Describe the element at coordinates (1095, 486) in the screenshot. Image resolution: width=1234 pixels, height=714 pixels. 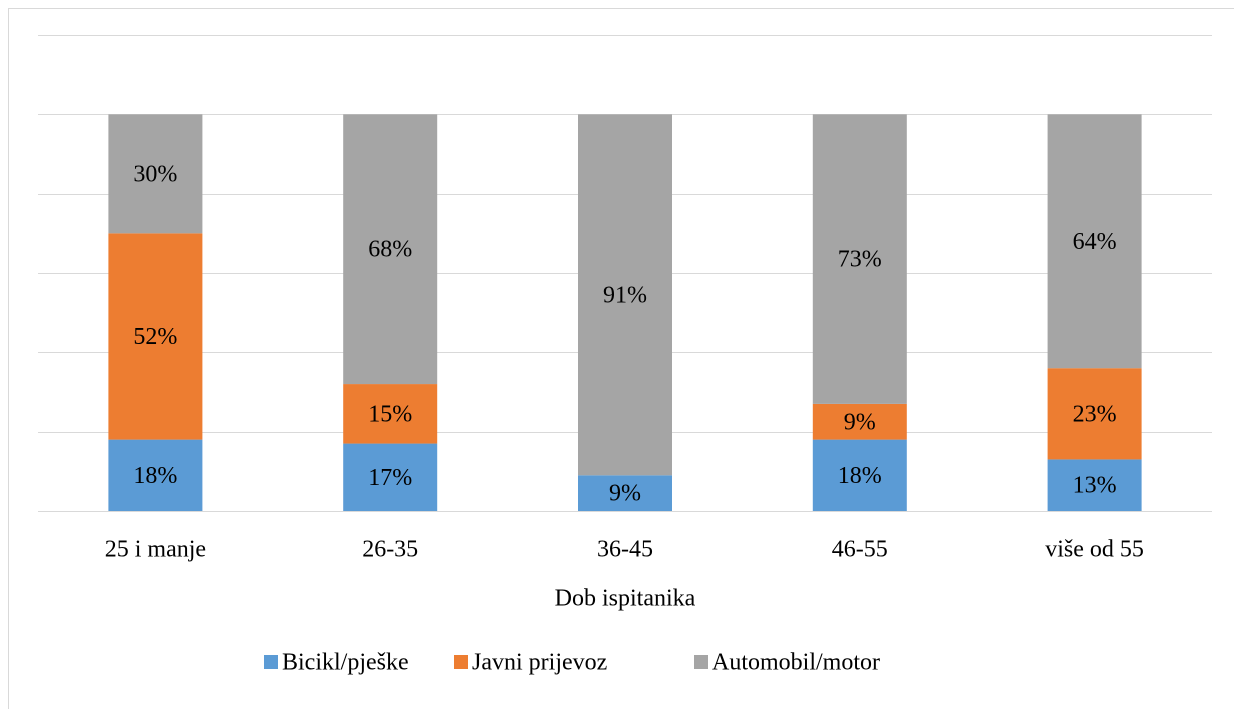
I see `data-label: 13%` at that location.